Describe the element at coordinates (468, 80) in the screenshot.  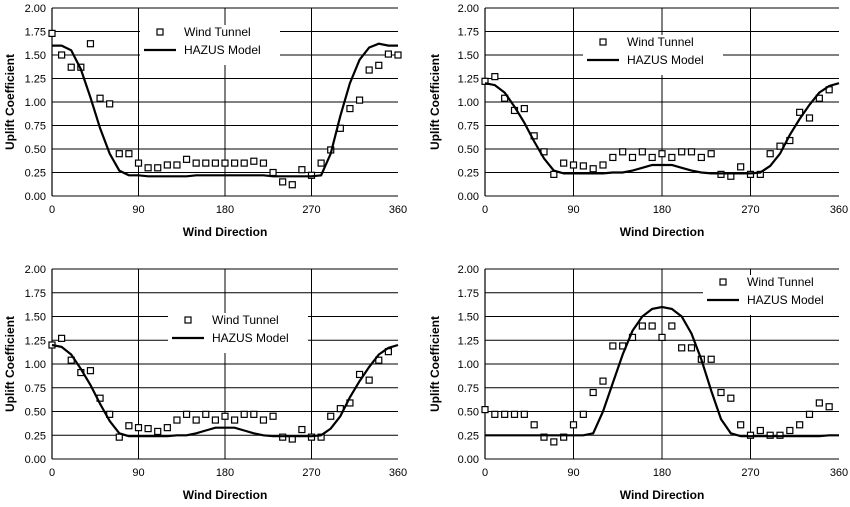
I see `y-tick-label: 1.25` at that location.